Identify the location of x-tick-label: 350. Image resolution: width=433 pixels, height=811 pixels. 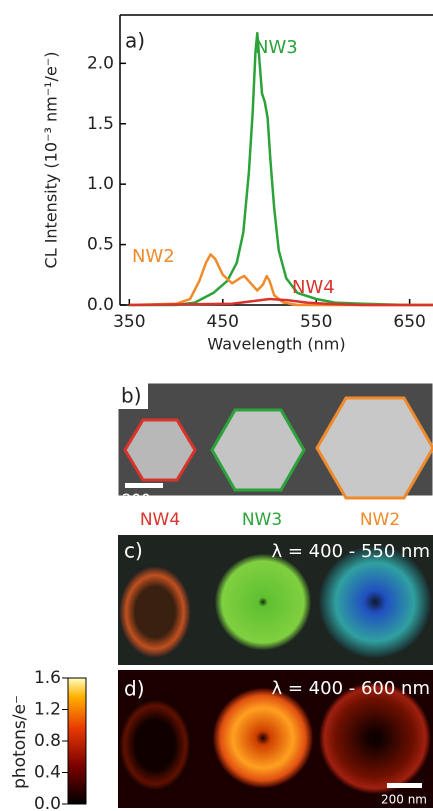
(129, 322).